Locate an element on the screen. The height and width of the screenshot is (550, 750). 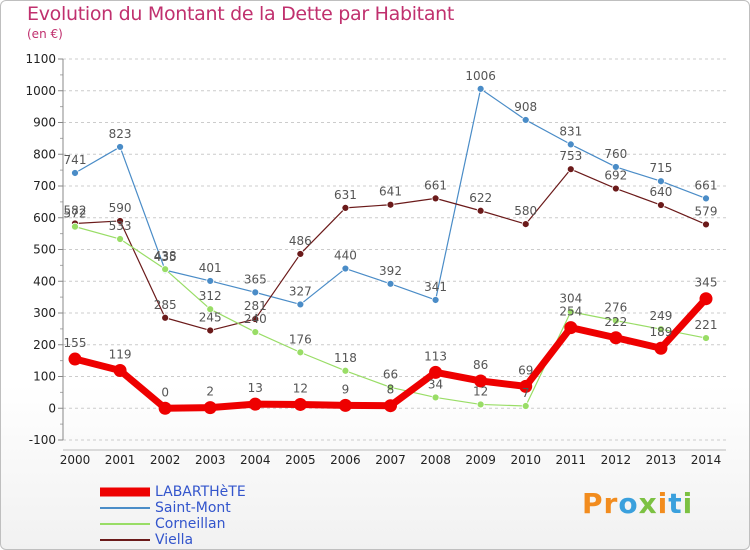
y-tick-label: 400 is located at coordinates (44, 281).